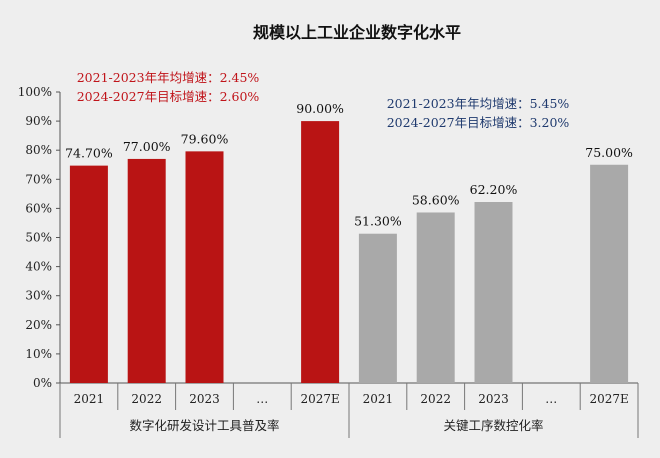 This screenshot has height=458, width=660. I want to click on chart-title: 规模以上工业企业数字化水平, so click(357, 32).